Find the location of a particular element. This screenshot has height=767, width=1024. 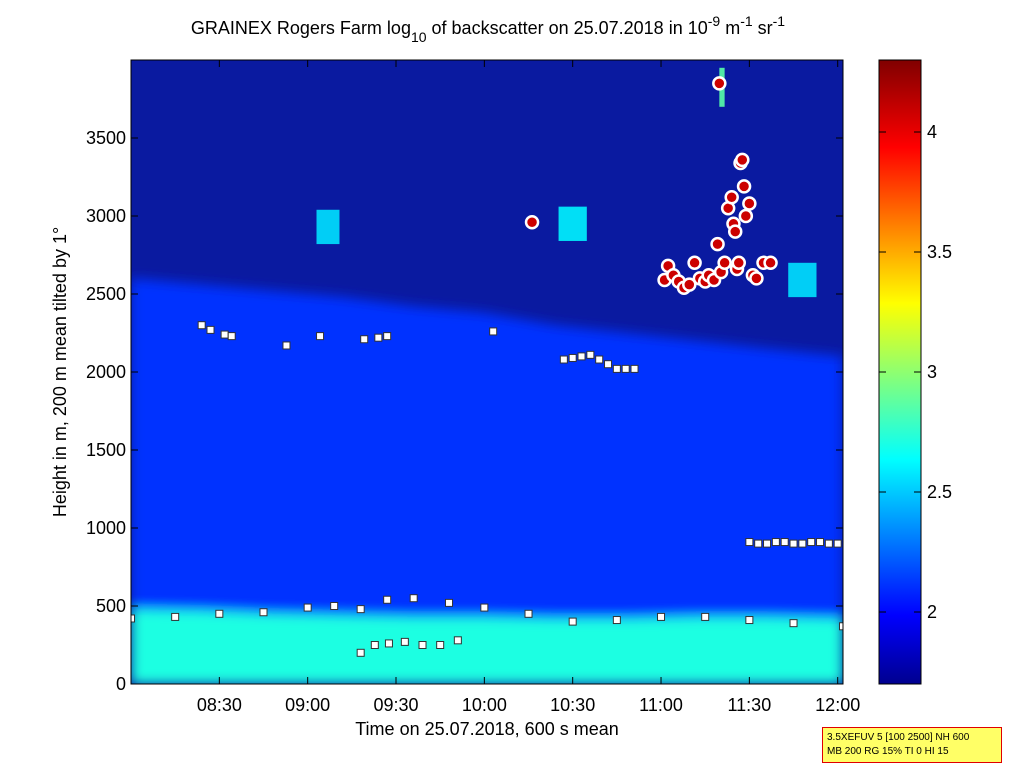

layer-surface-mixed-layer is located at coordinates (487, 646).